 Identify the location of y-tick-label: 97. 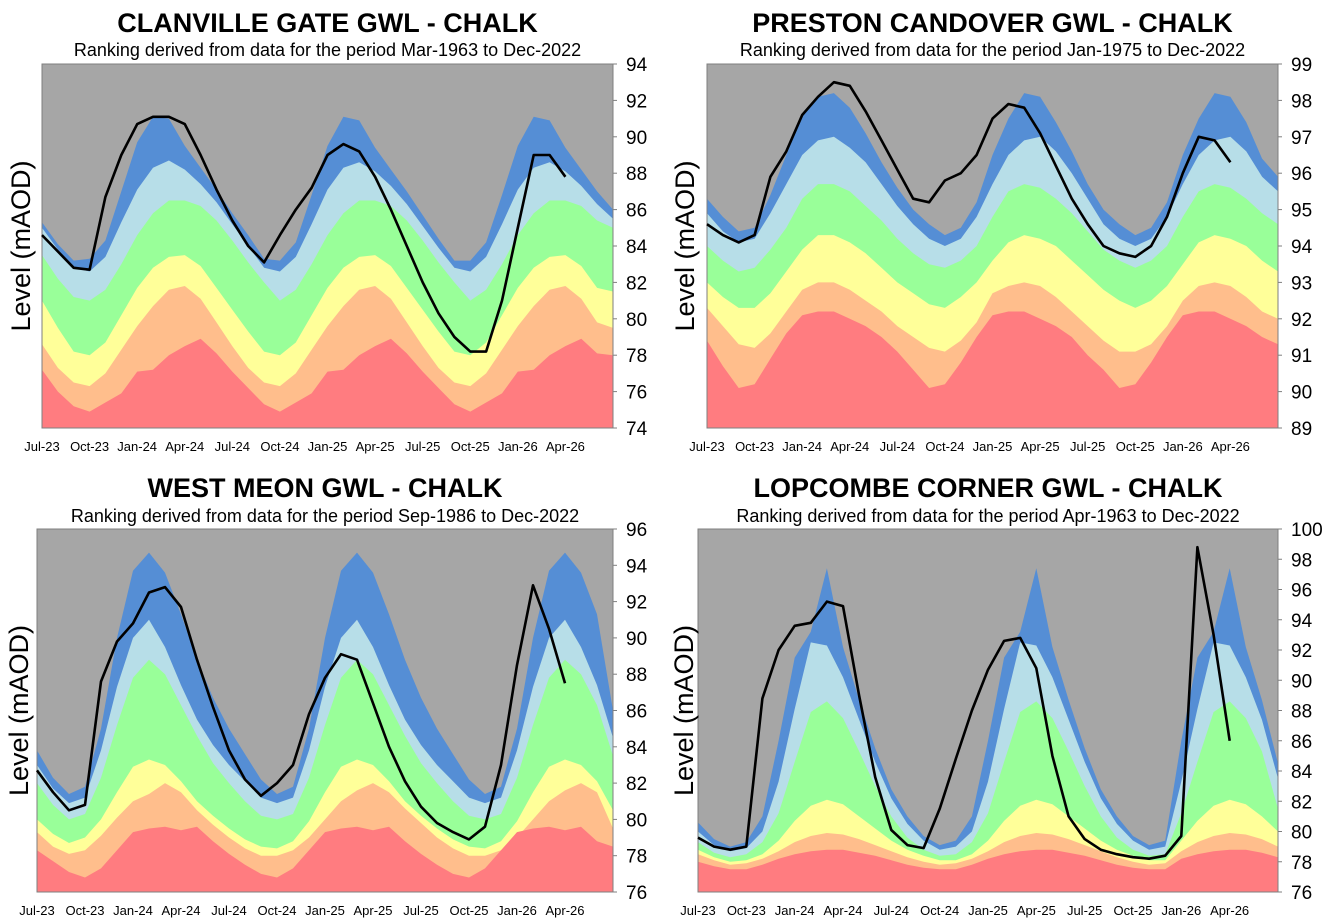
(1301, 138).